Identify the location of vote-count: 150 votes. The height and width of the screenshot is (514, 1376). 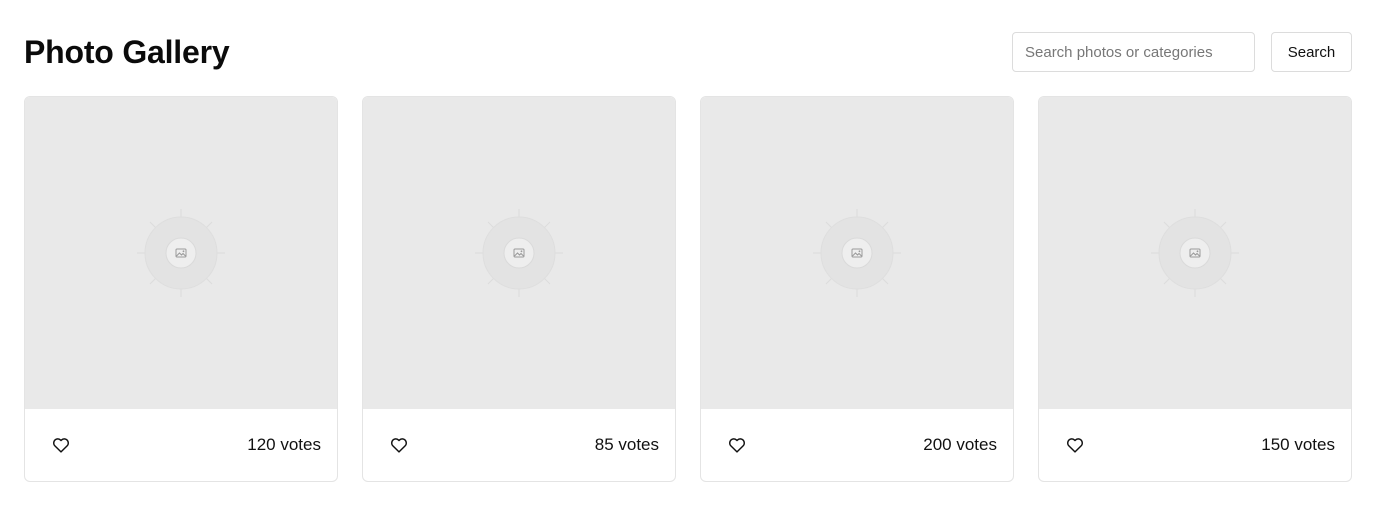
(1298, 444).